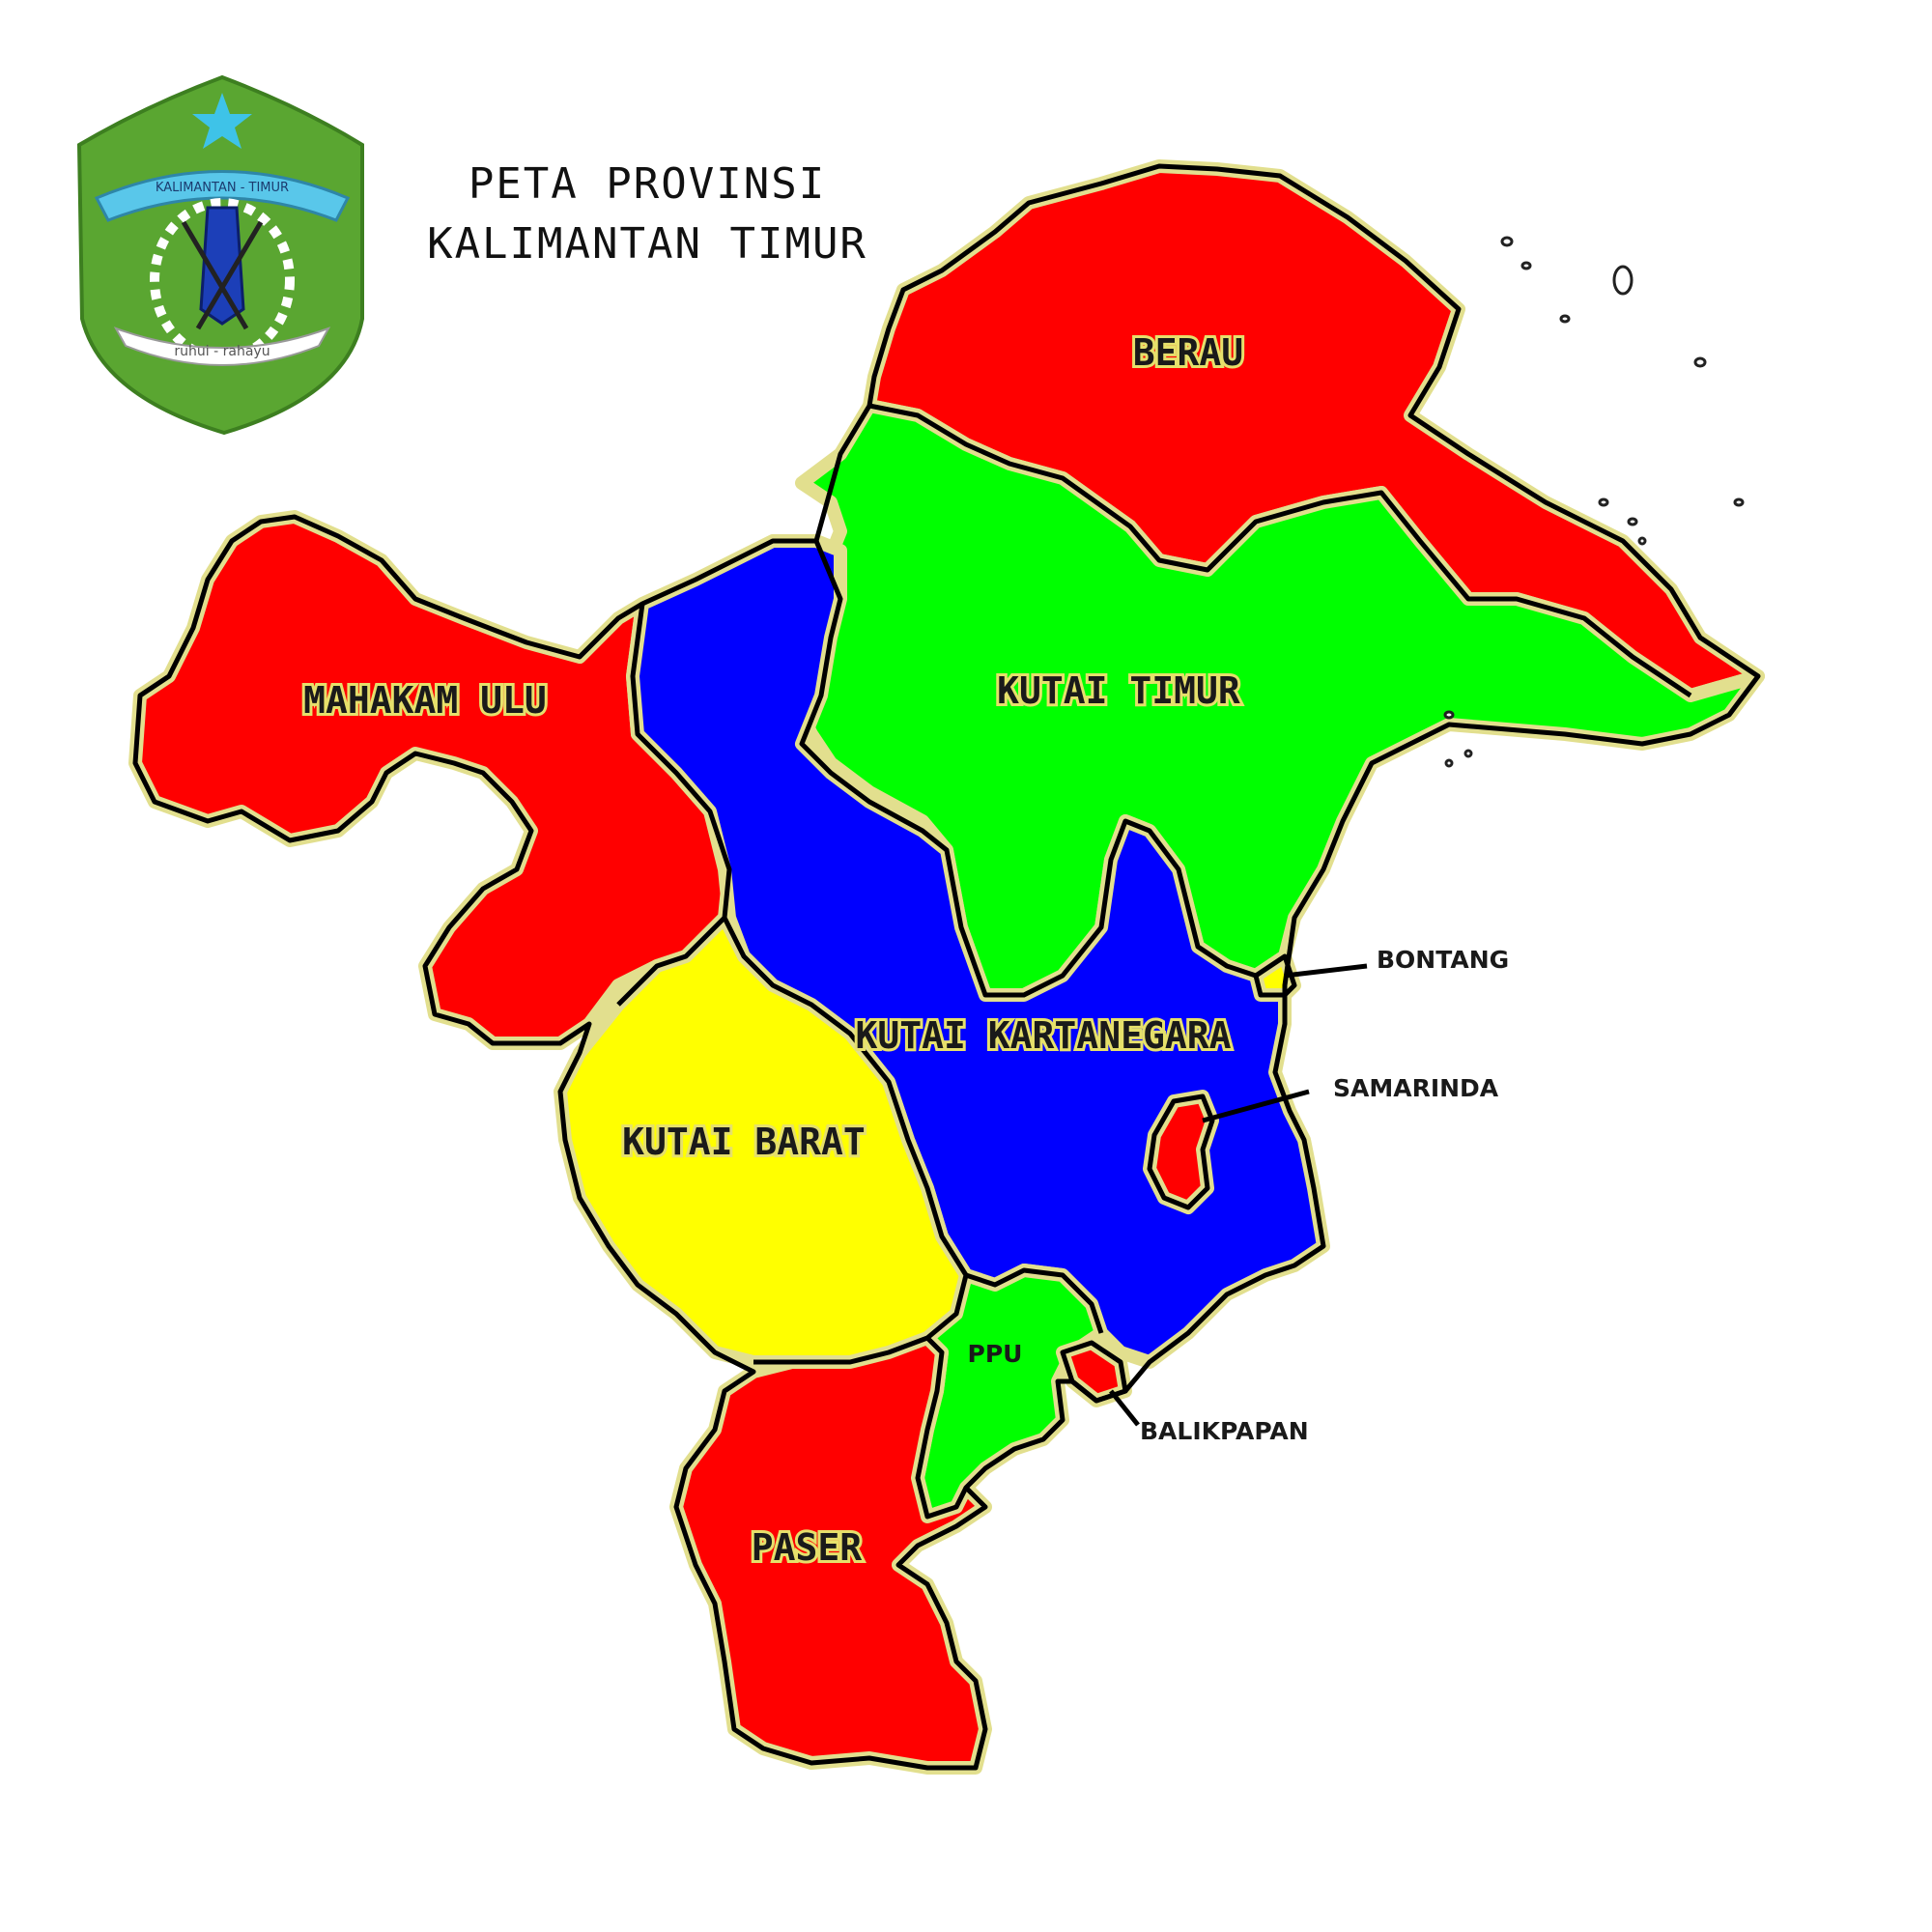  What do you see at coordinates (432, 780) in the screenshot?
I see `region-mahakam-ulu` at bounding box center [432, 780].